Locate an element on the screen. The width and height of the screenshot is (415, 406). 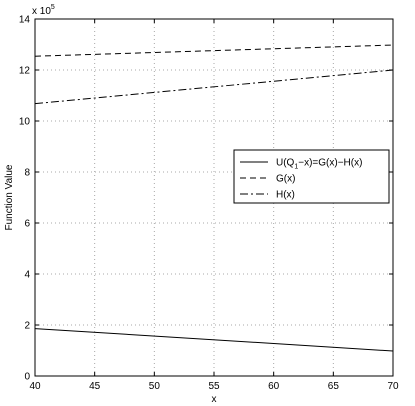
legend-label-u-post: −x)=G(x)−H(x) is located at coordinates (330, 163).